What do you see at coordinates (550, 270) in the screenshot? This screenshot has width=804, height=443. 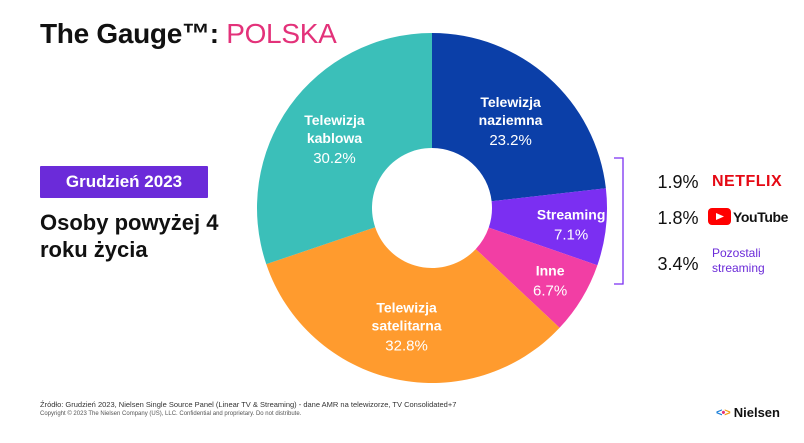 I see `slice-name-label: Inne` at bounding box center [550, 270].